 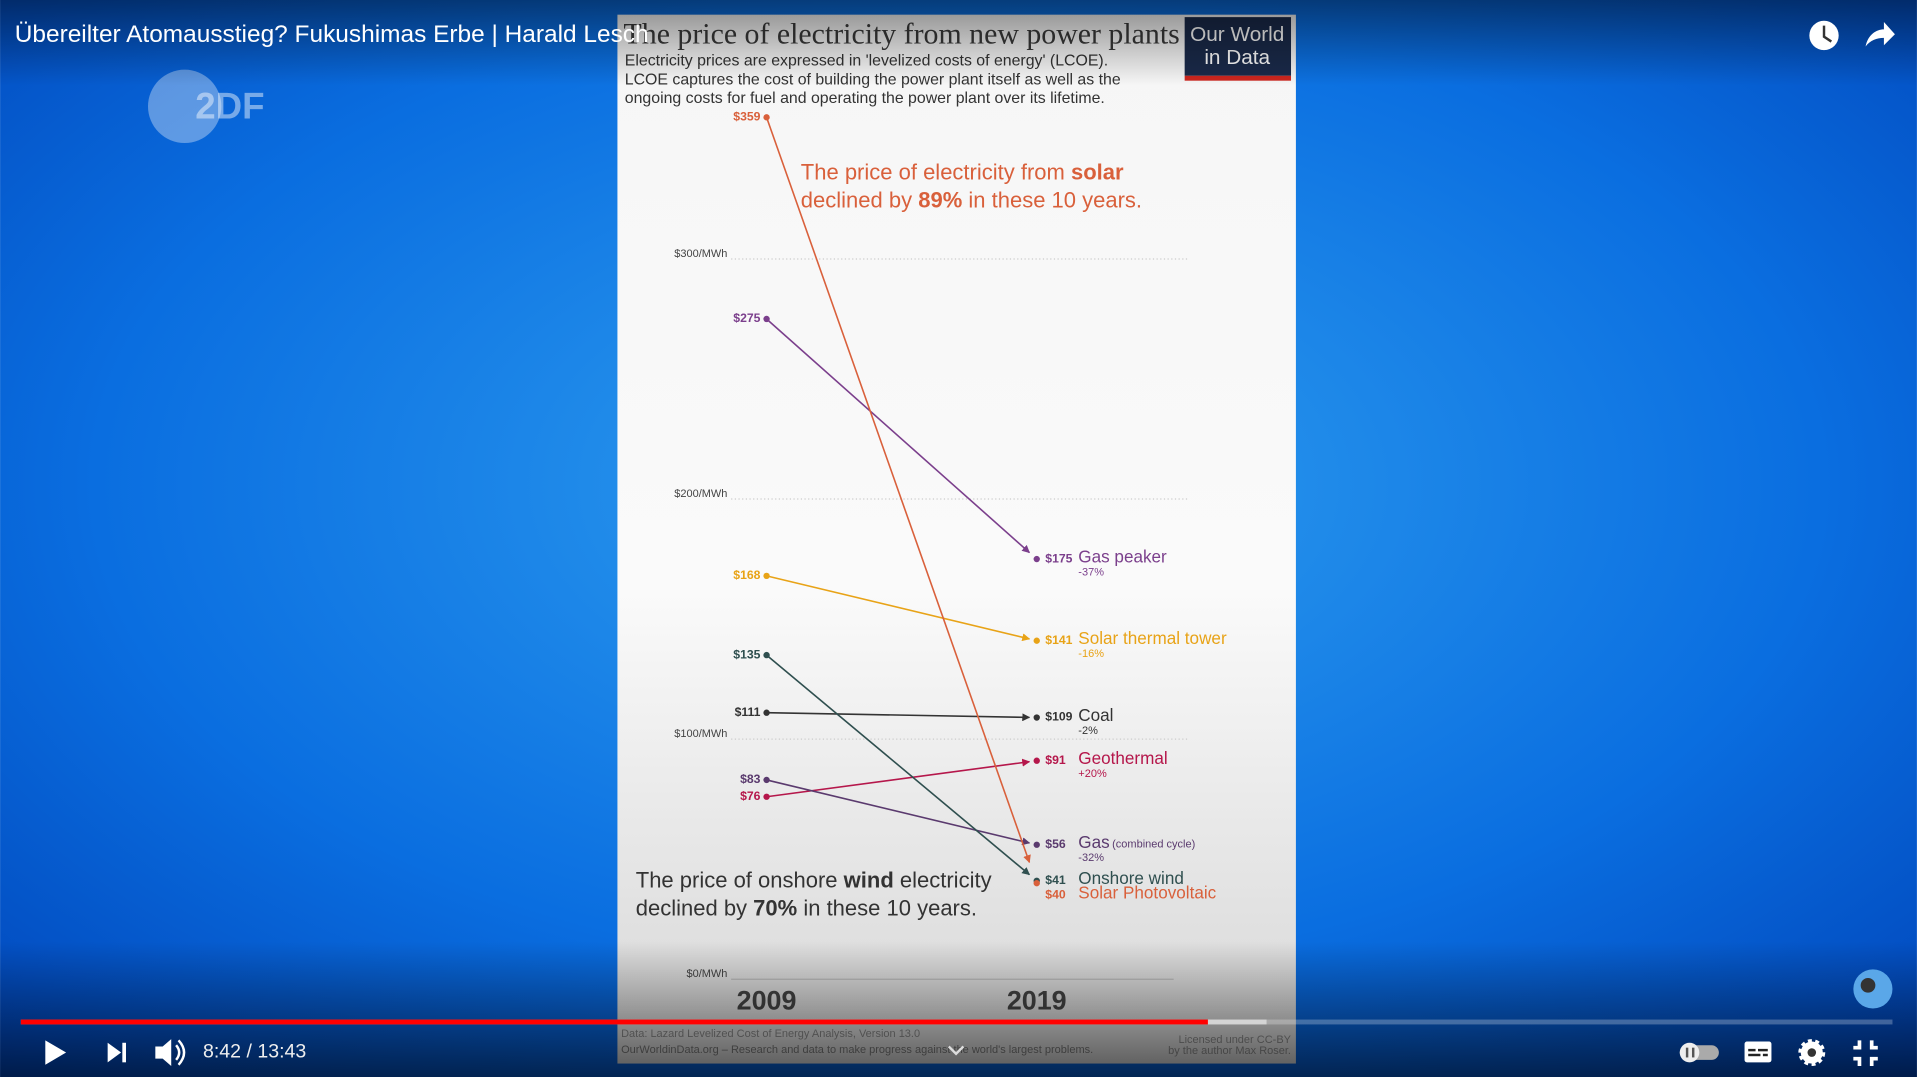 What do you see at coordinates (1122, 758) in the screenshot?
I see `series-name: Geothermal` at bounding box center [1122, 758].